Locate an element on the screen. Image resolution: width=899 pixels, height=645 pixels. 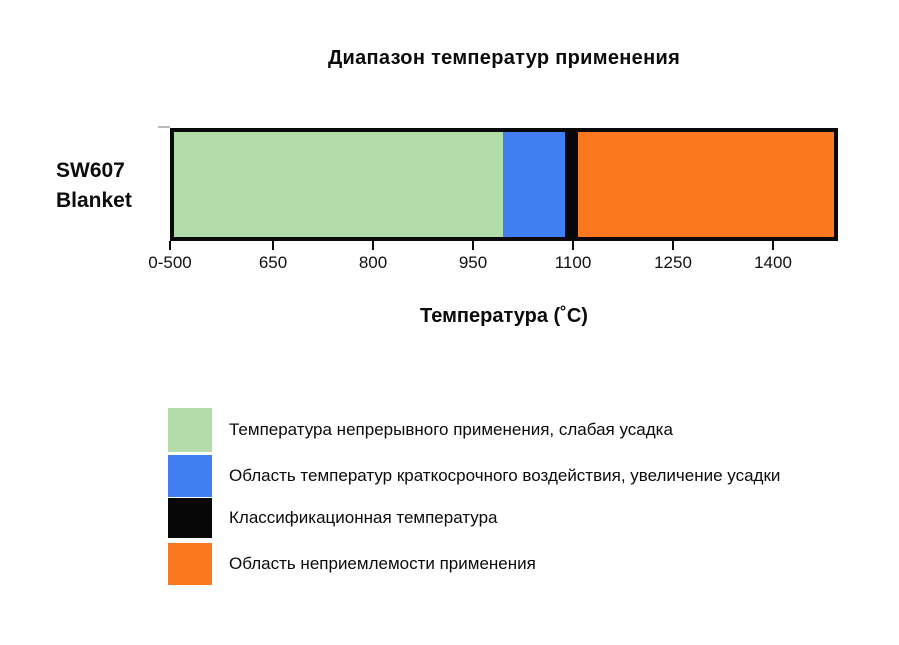
x-tick-label: 950 is located at coordinates (473, 262).